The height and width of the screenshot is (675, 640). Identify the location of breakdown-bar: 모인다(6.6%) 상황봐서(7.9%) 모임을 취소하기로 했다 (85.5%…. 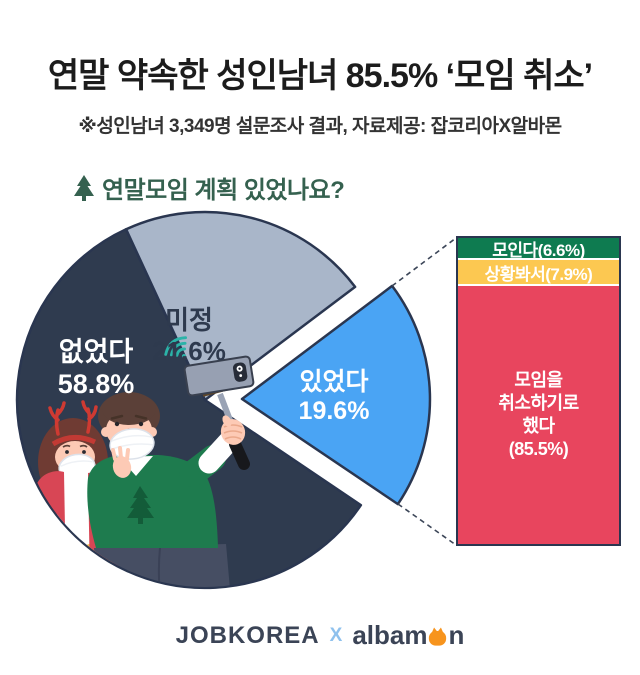
(538, 391).